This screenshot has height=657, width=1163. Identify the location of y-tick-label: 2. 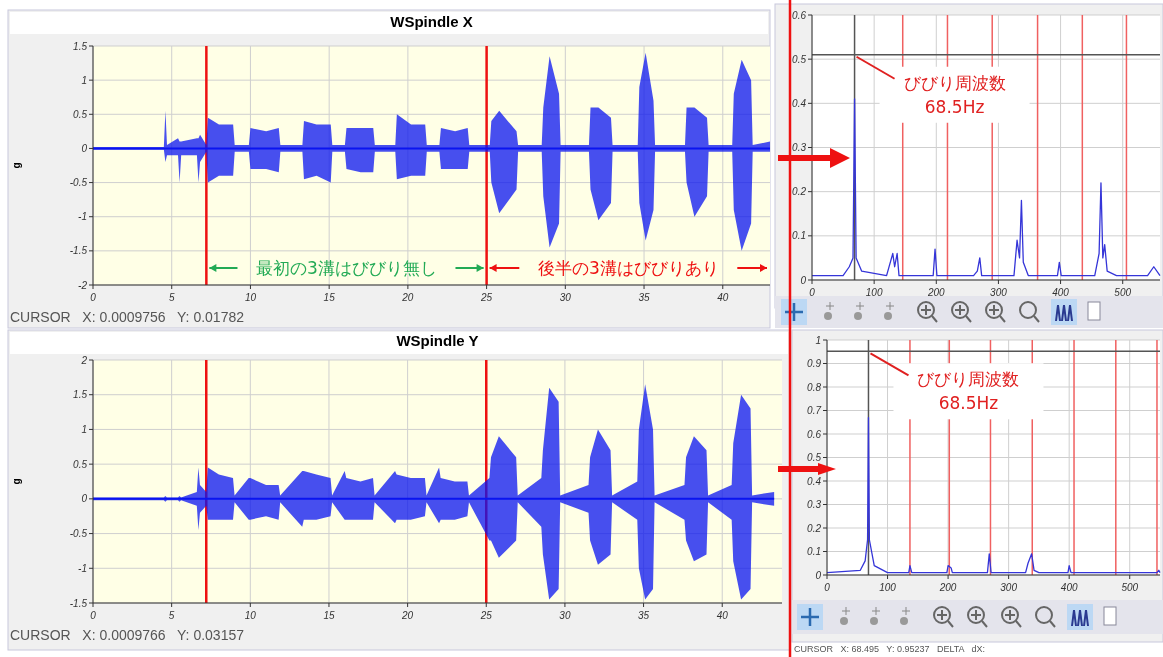
(84, 360).